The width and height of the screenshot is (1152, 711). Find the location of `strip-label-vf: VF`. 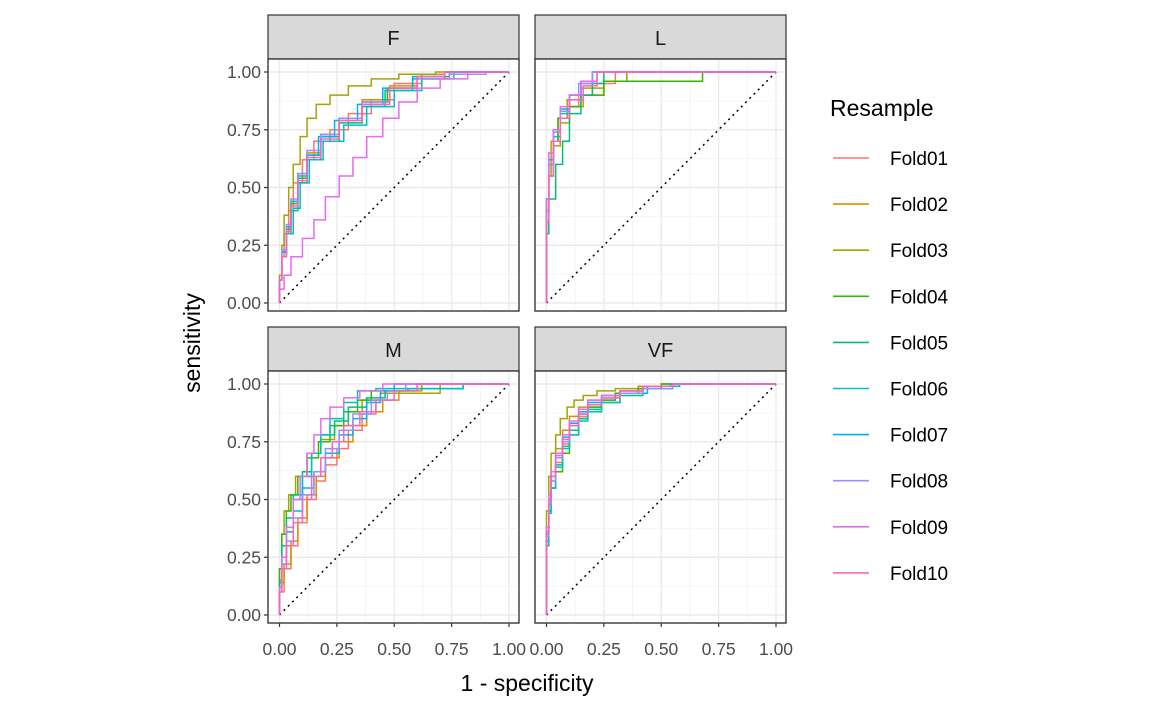

strip-label-vf: VF is located at coordinates (661, 351).